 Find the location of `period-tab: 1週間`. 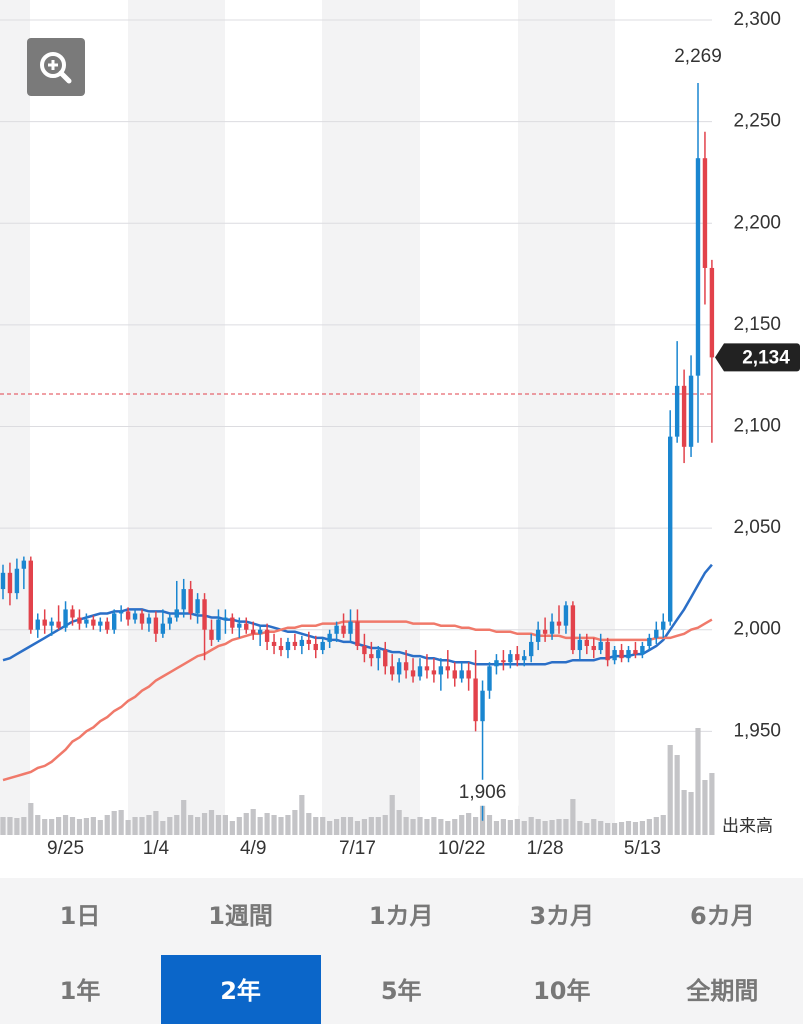

period-tab: 1週間 is located at coordinates (240, 916).